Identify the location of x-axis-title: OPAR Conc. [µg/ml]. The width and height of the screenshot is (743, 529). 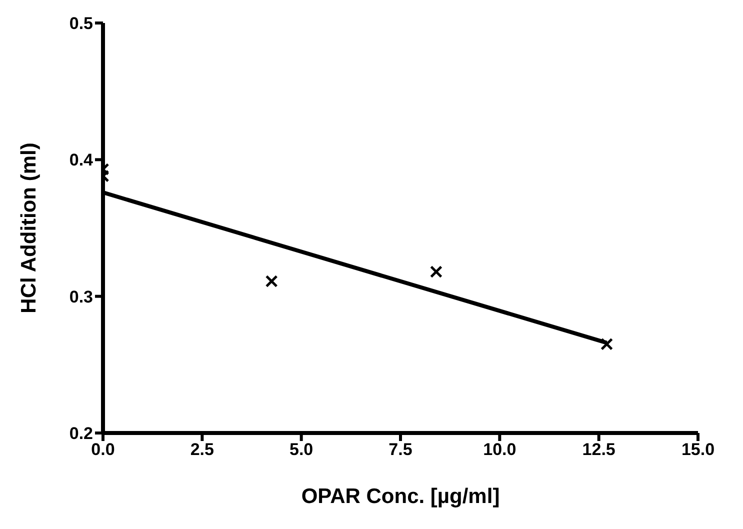
(400, 496).